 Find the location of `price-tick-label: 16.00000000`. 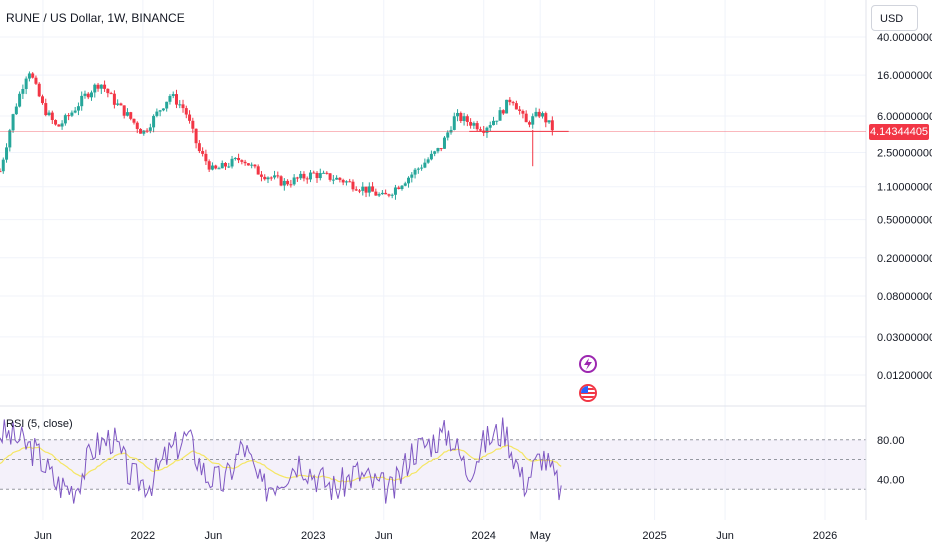

price-tick-label: 16.00000000 is located at coordinates (904, 76).